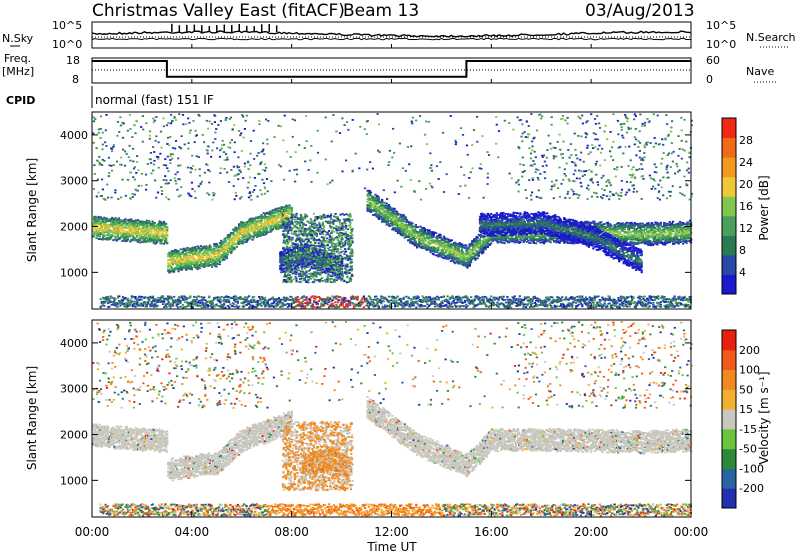 This screenshot has width=800, height=554. I want to click on frequency-panel: Freq. [MHz] 18 8 60 0 Nave, so click(389, 69).